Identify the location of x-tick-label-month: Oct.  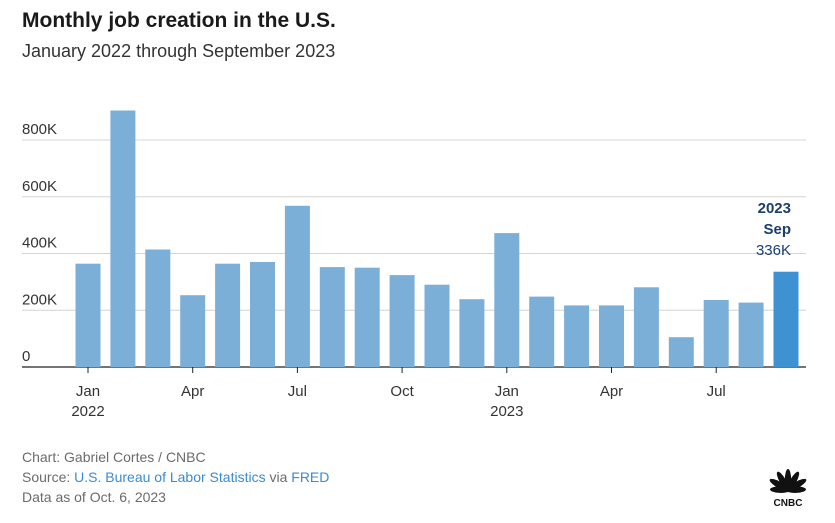
(402, 391).